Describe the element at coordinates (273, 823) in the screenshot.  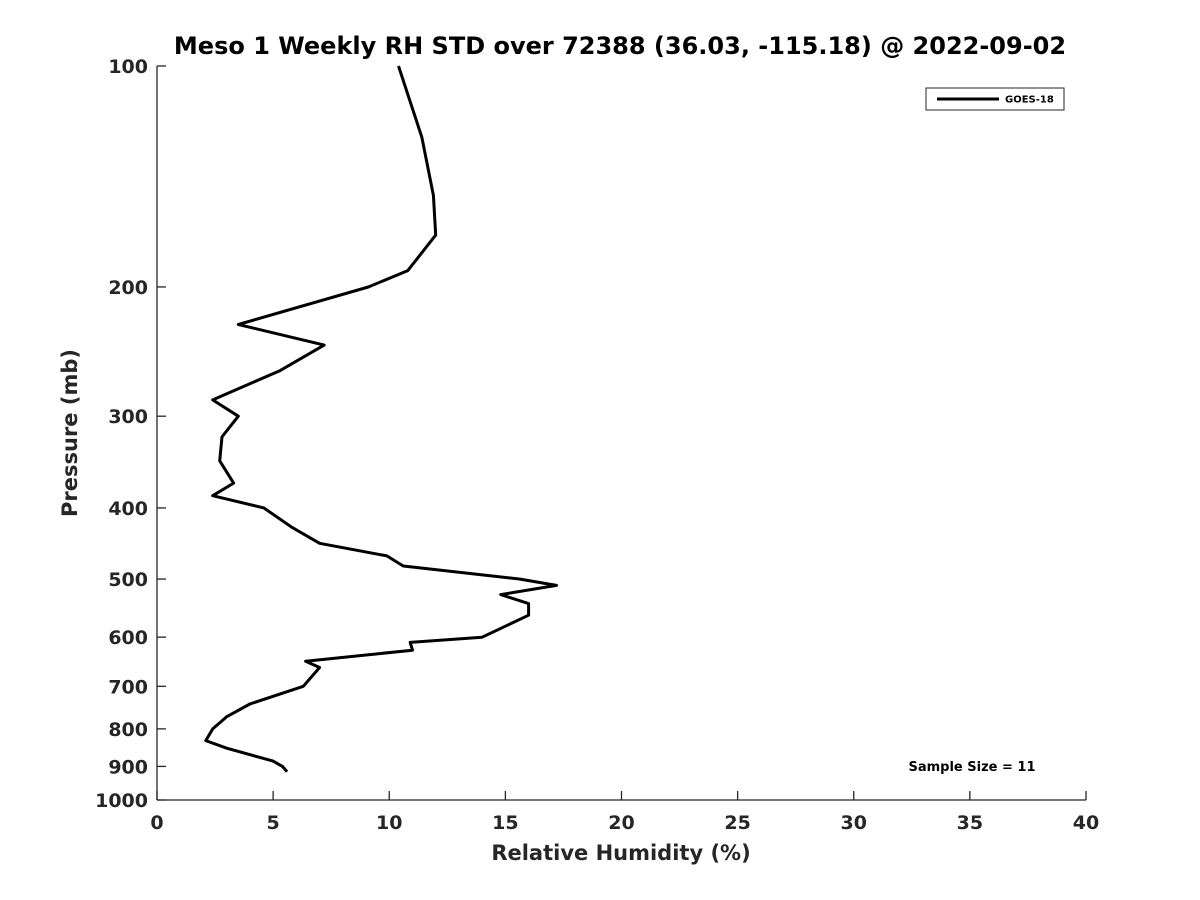
I see `x-tick-label: 5` at that location.